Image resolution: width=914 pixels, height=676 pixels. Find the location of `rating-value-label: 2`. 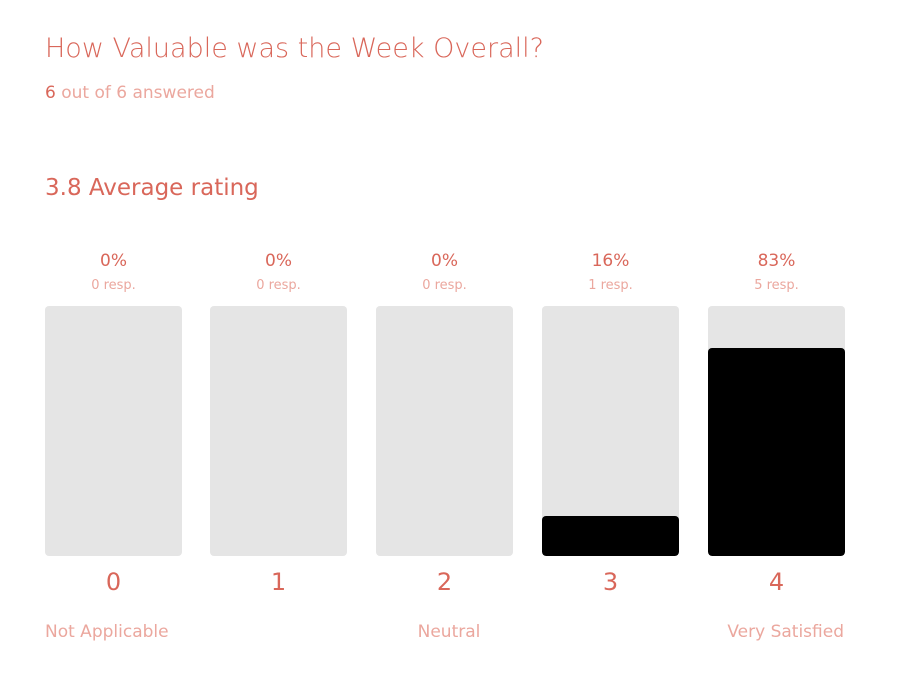

rating-value-label: 2 is located at coordinates (444, 582).